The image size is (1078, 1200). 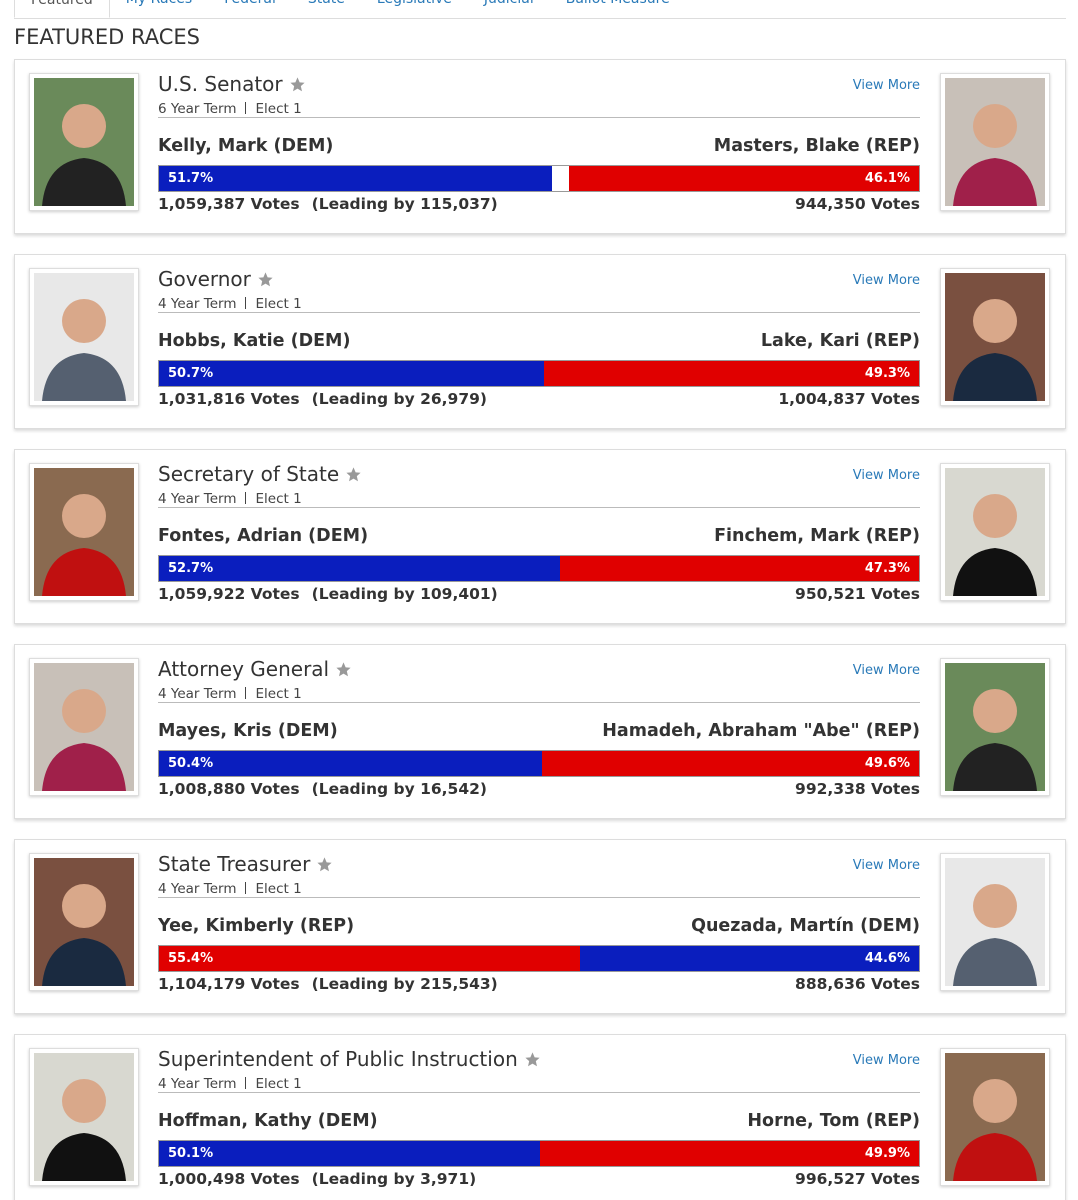 What do you see at coordinates (229, 399) in the screenshot?
I see `vote-count: 1,031,816 Votes` at bounding box center [229, 399].